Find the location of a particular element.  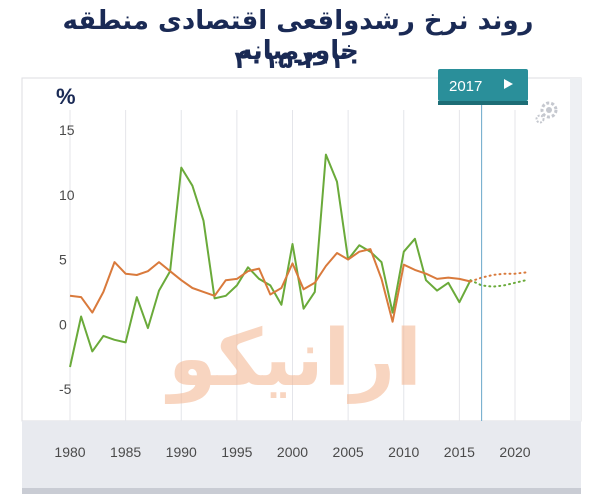

scrollbar-track is located at coordinates (575, 249).